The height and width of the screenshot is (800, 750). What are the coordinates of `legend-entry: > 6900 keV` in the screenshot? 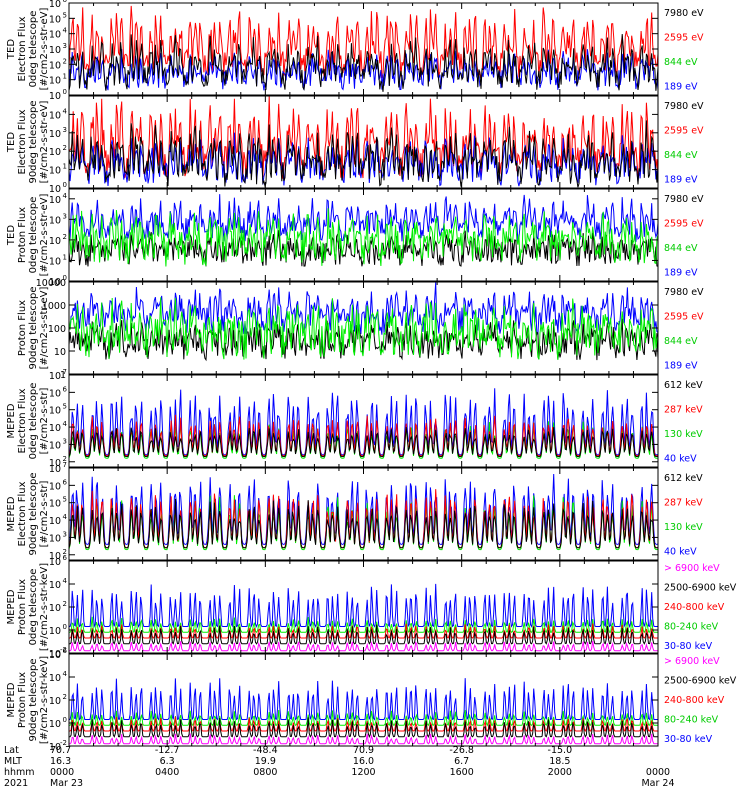 It's located at (692, 568).